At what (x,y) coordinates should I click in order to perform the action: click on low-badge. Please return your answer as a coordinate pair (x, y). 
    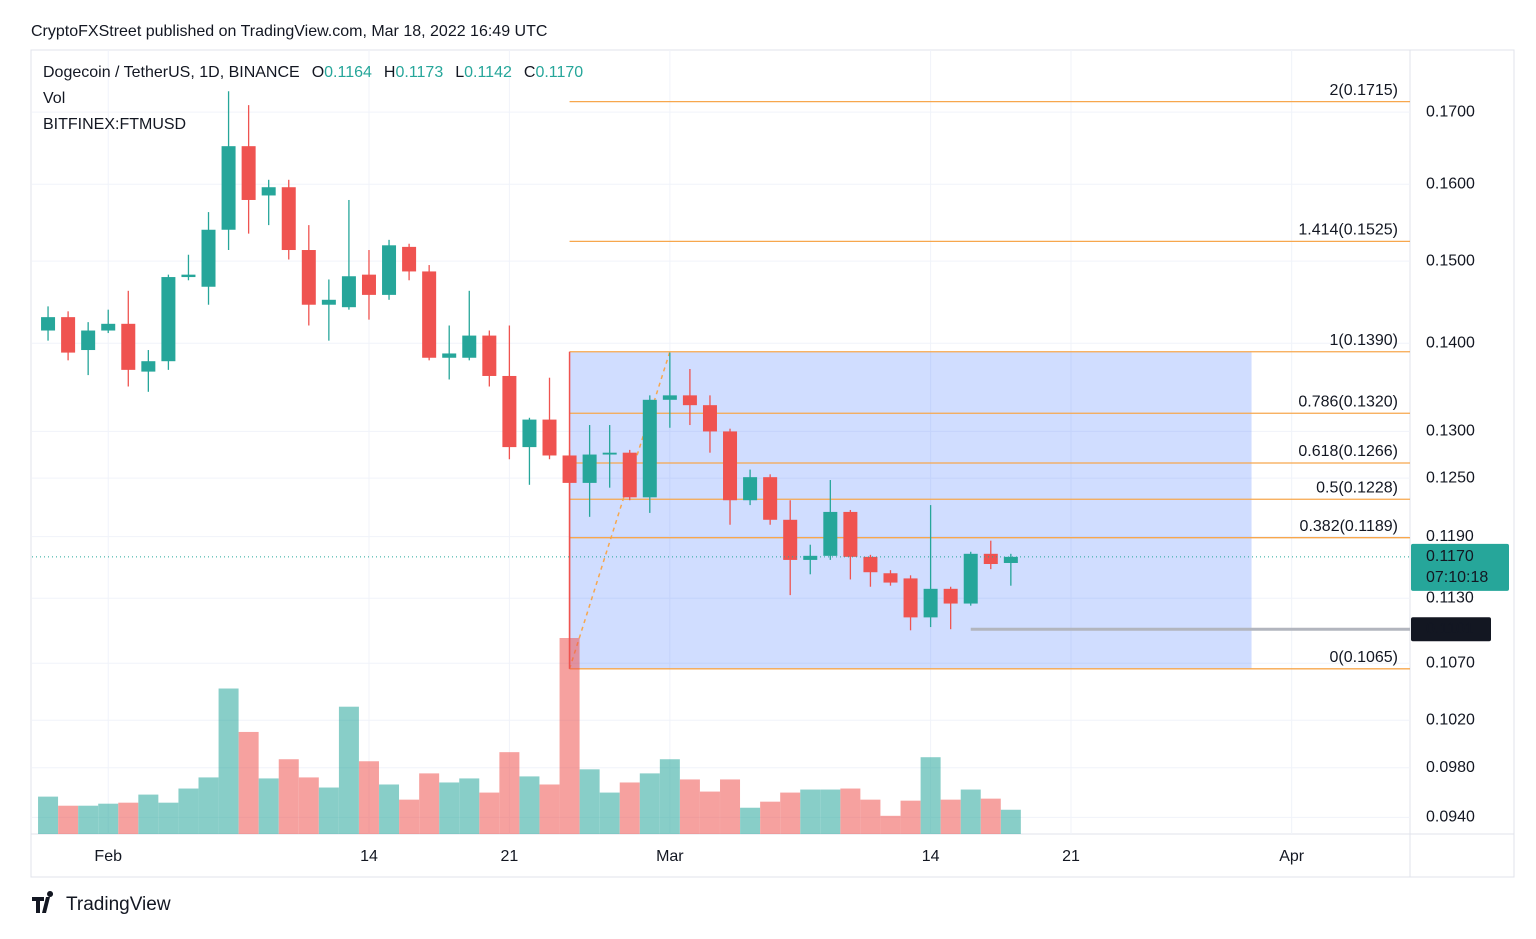
    Looking at the image, I should click on (1451, 629).